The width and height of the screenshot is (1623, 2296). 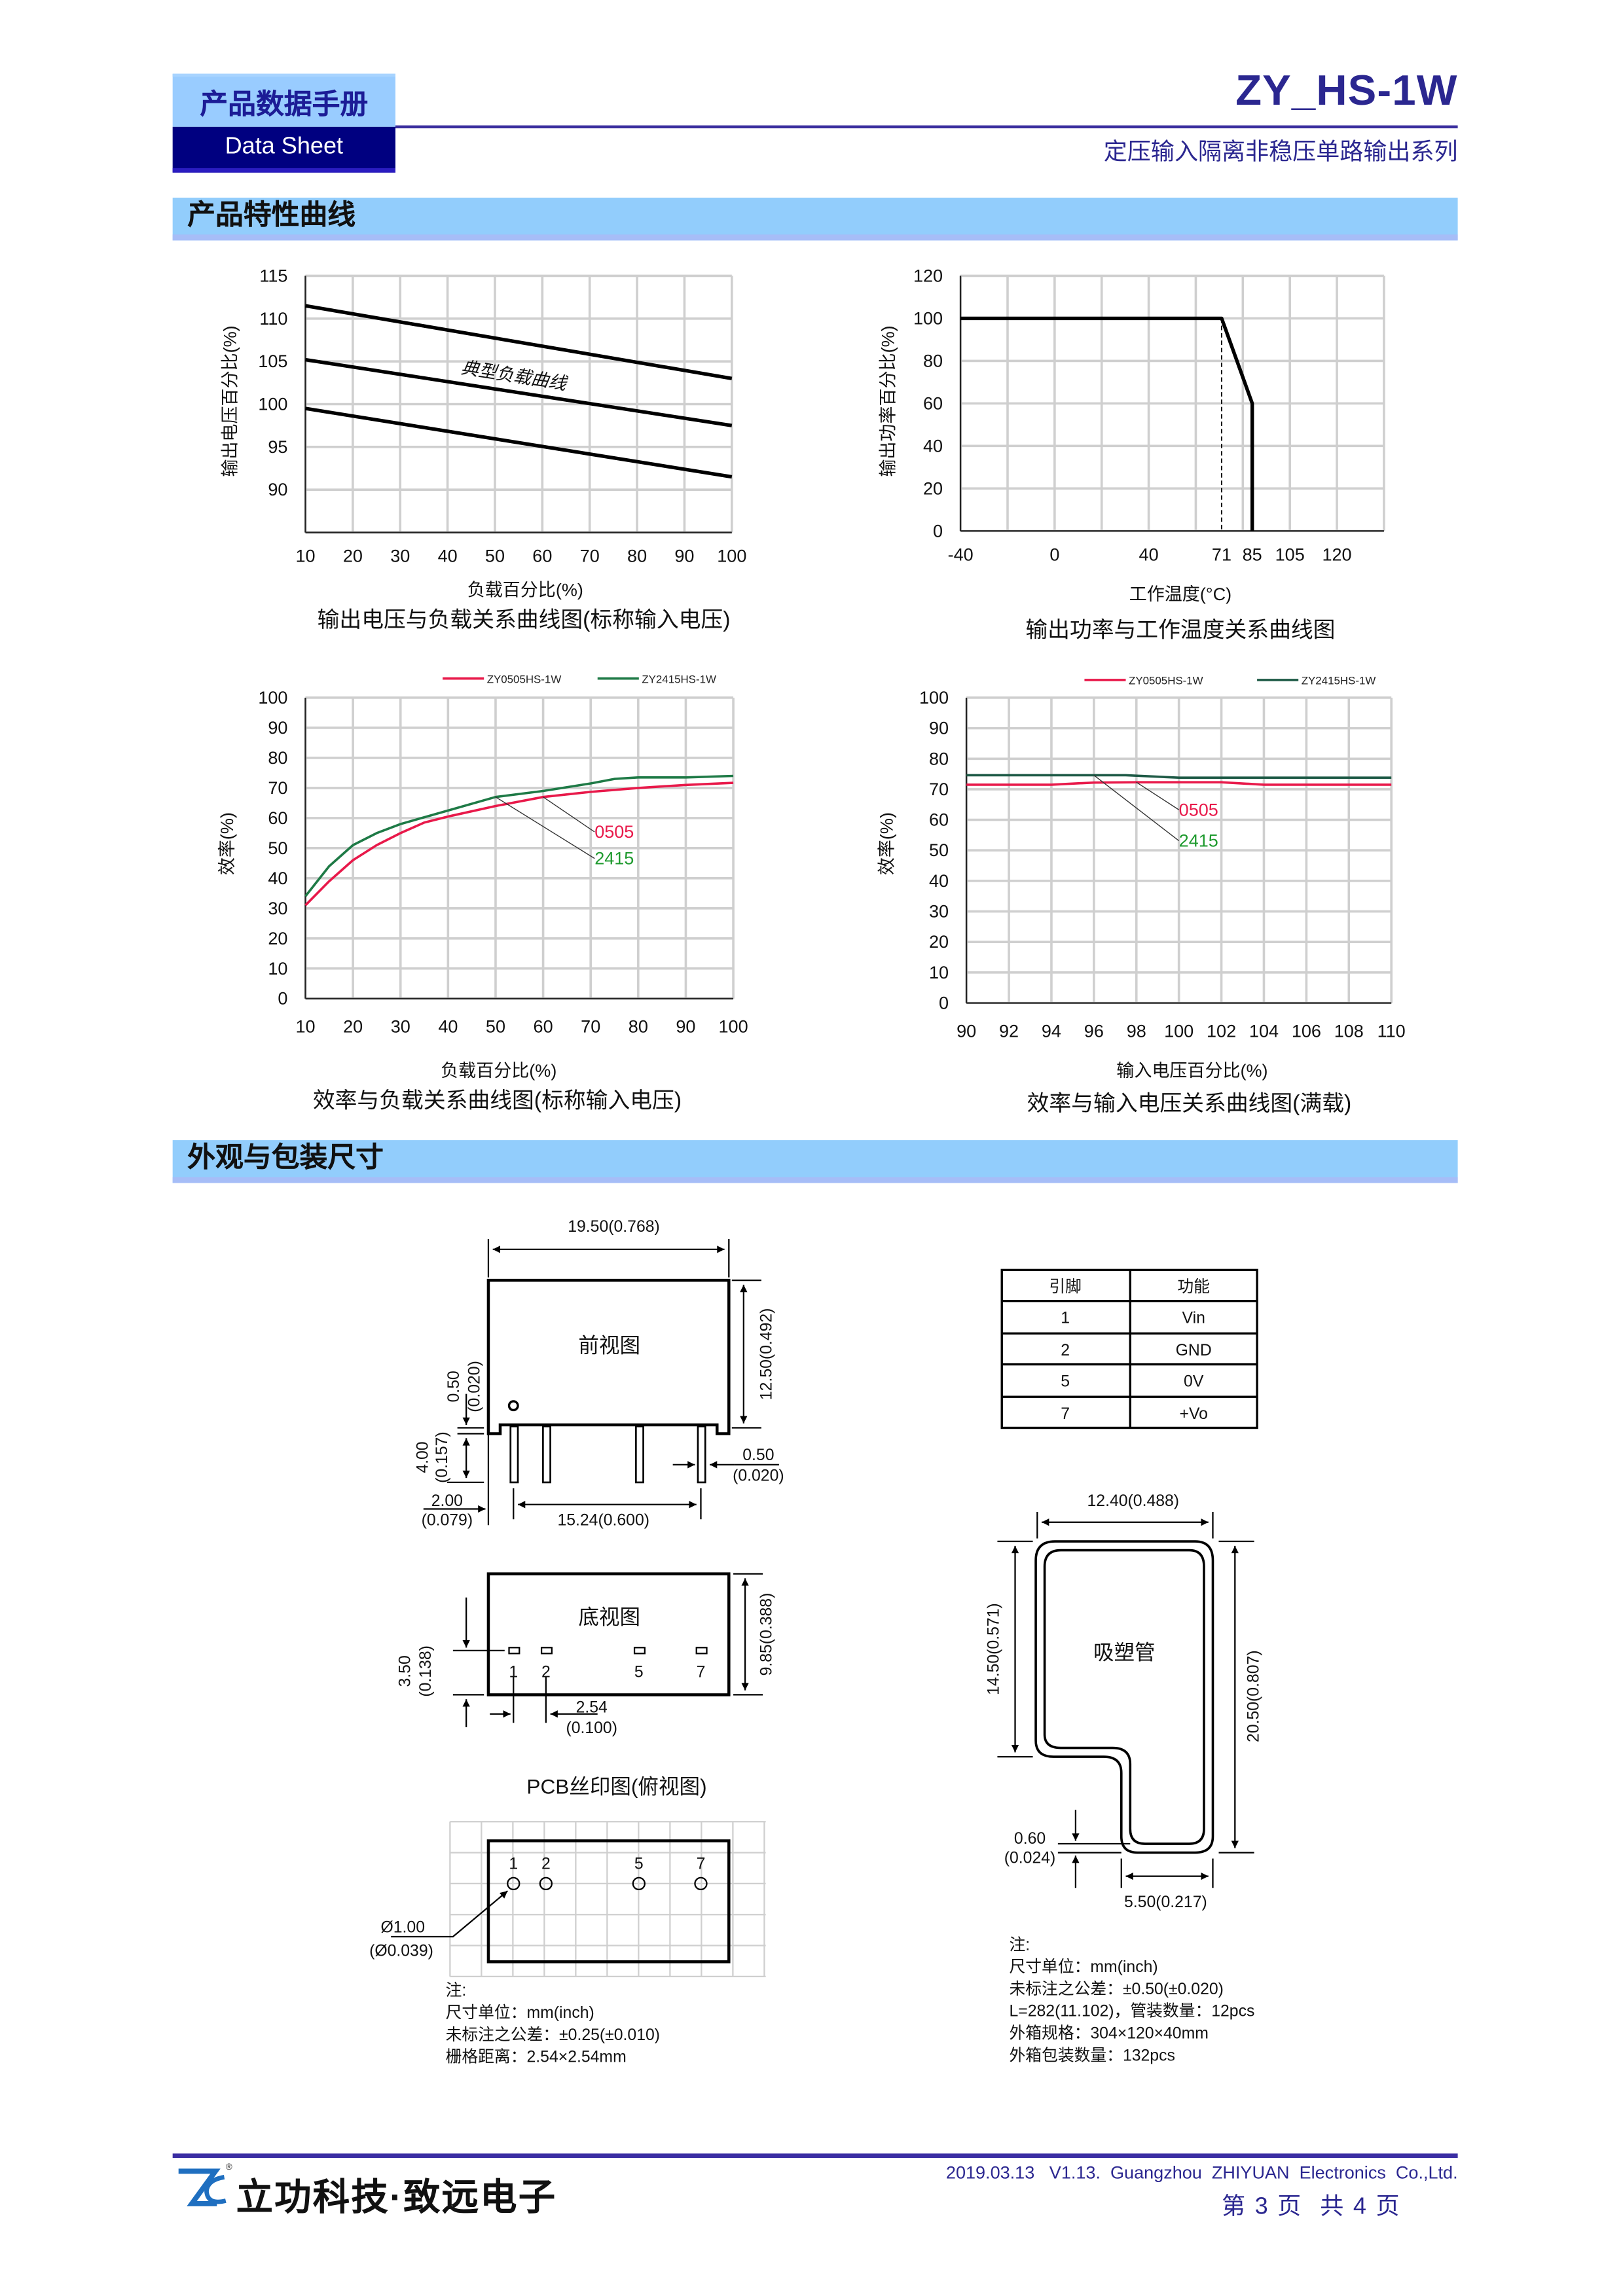 I want to click on tube-note: 外箱包装数量：132pcs, so click(x=1092, y=2055).